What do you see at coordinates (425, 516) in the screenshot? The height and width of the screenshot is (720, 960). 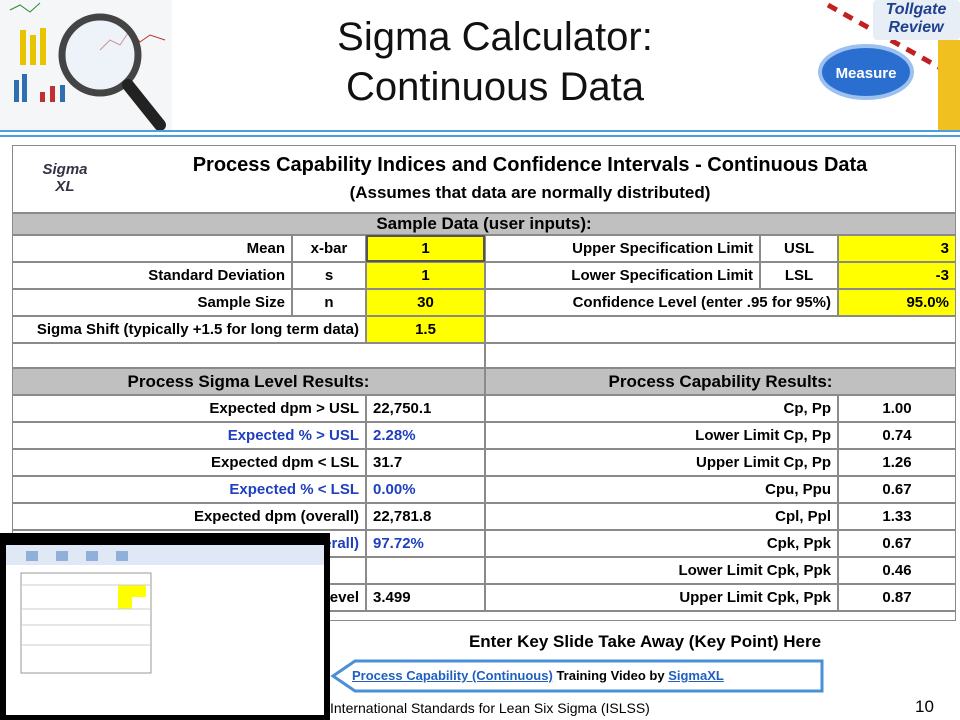 I see `result-value: 22,781.8` at bounding box center [425, 516].